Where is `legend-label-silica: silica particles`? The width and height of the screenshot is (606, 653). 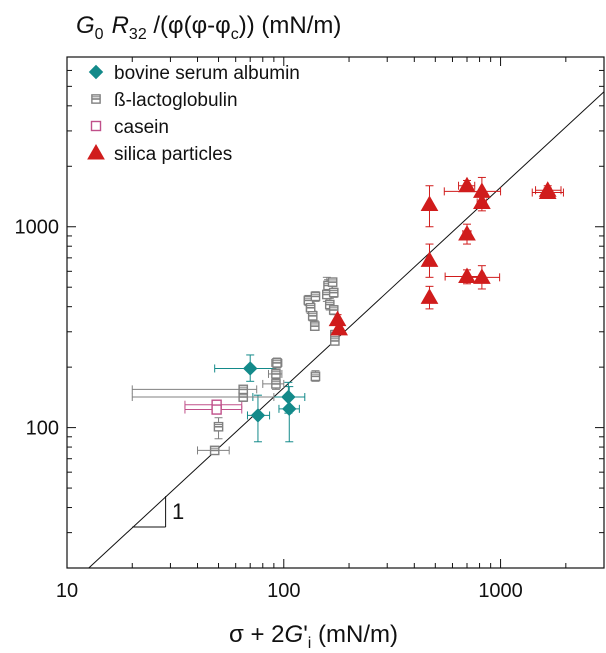
legend-label-silica: silica particles is located at coordinates (173, 154).